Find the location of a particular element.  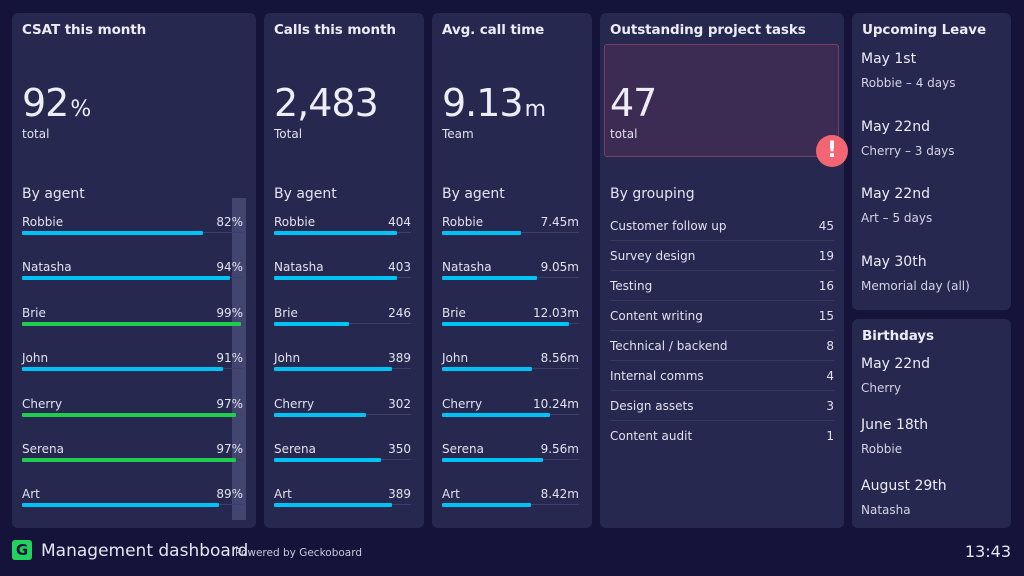

powered-by-text: Powered by Geckoboard is located at coordinates (299, 553).